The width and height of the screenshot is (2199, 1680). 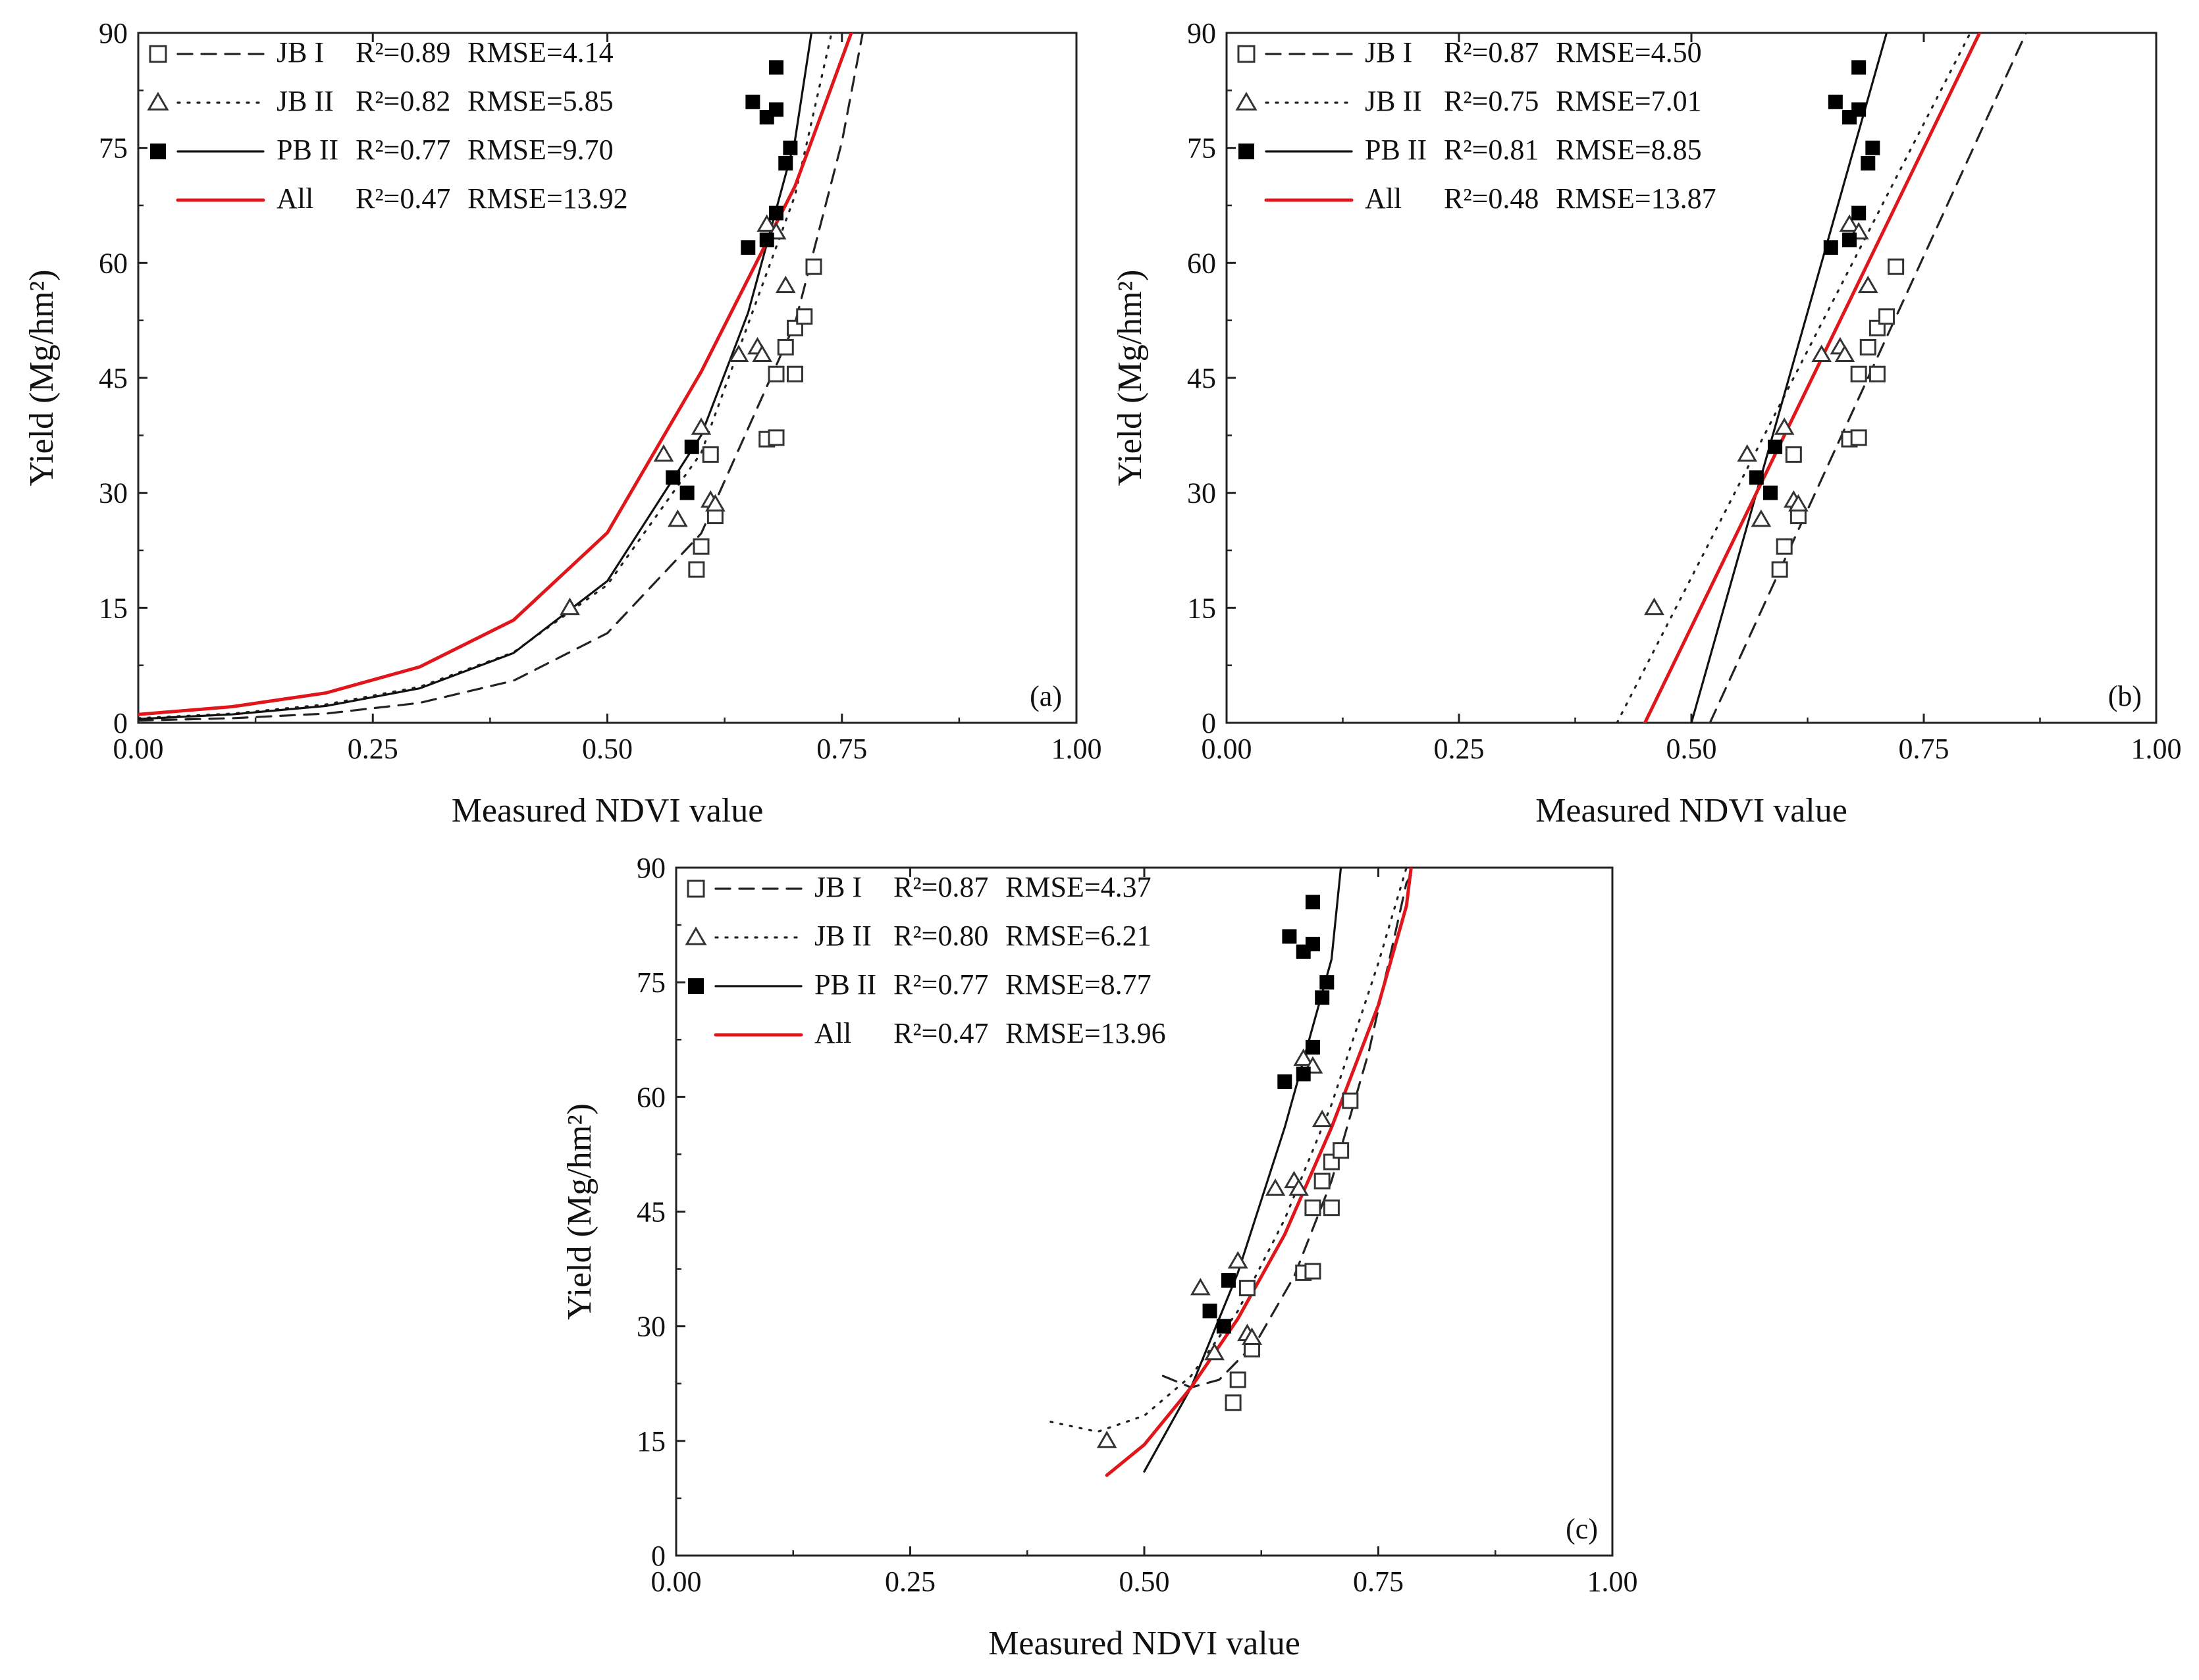 What do you see at coordinates (1492, 150) in the screenshot?
I see `legend-r2-pb2: R²=0.81` at bounding box center [1492, 150].